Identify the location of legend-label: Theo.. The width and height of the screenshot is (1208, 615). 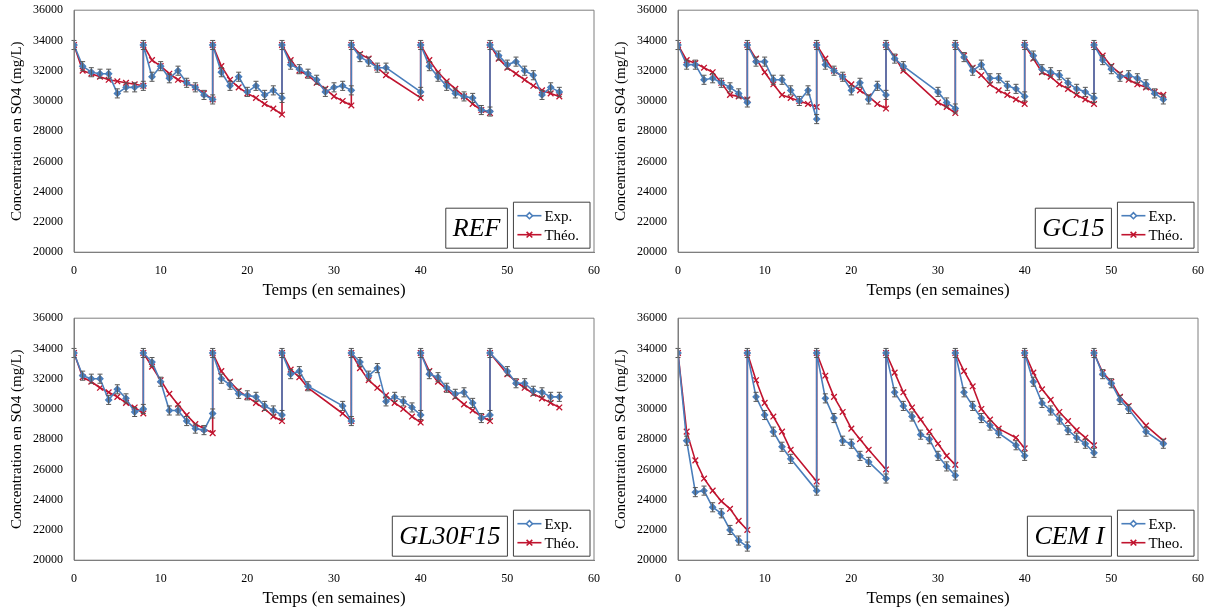
(1166, 542).